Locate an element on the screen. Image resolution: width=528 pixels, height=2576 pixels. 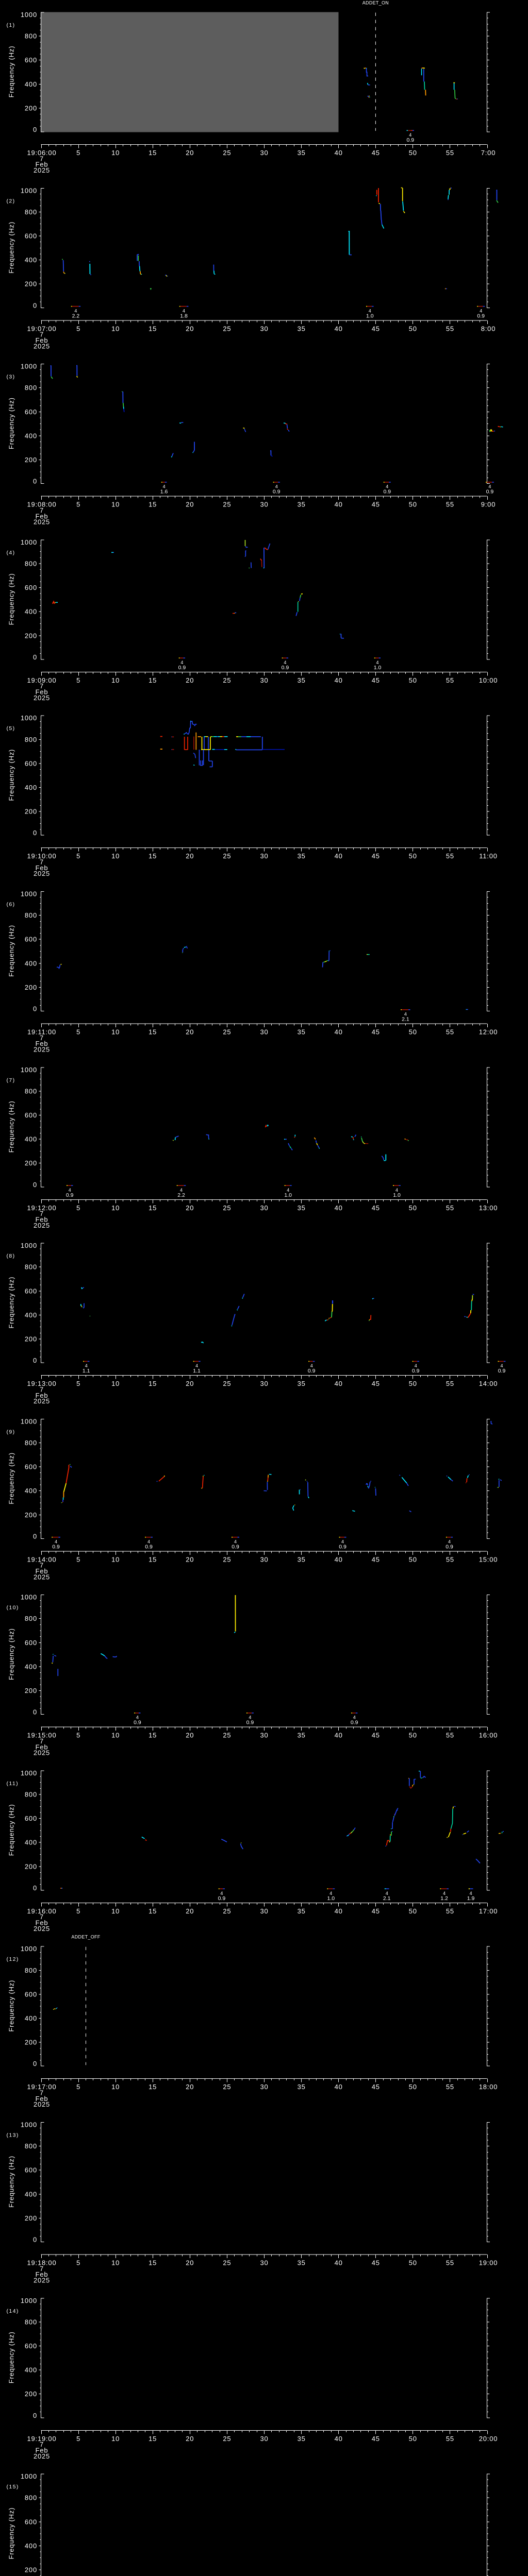
svg-text: (5) is located at coordinates (11, 728).